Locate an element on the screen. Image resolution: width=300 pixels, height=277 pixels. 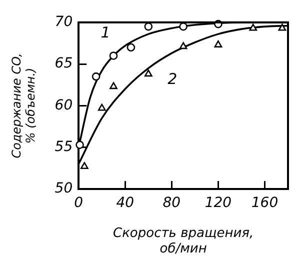
x-tick-label: 40 is located at coordinates (125, 203).